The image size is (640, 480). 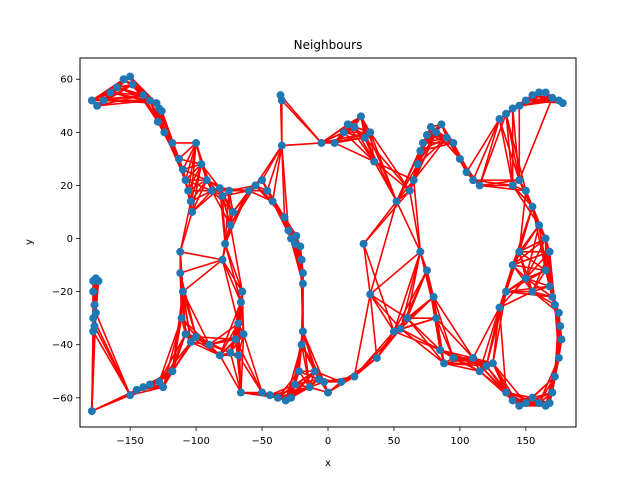 I want to click on y-tick-label: −40, so click(x=62, y=345).